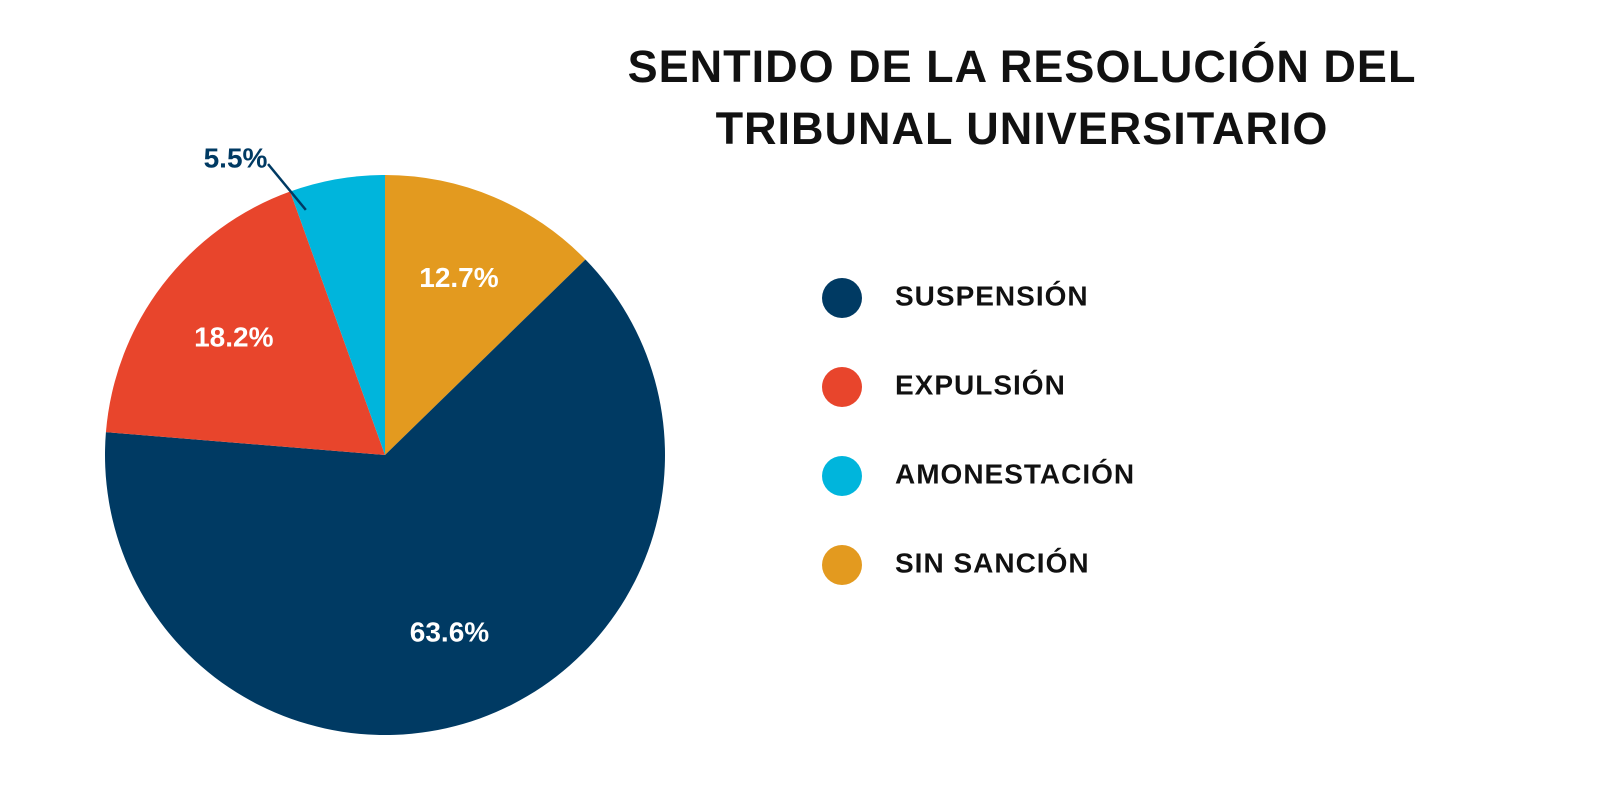 This screenshot has width=1600, height=800. I want to click on legend-label: SIN SANCIÓN, so click(992, 562).